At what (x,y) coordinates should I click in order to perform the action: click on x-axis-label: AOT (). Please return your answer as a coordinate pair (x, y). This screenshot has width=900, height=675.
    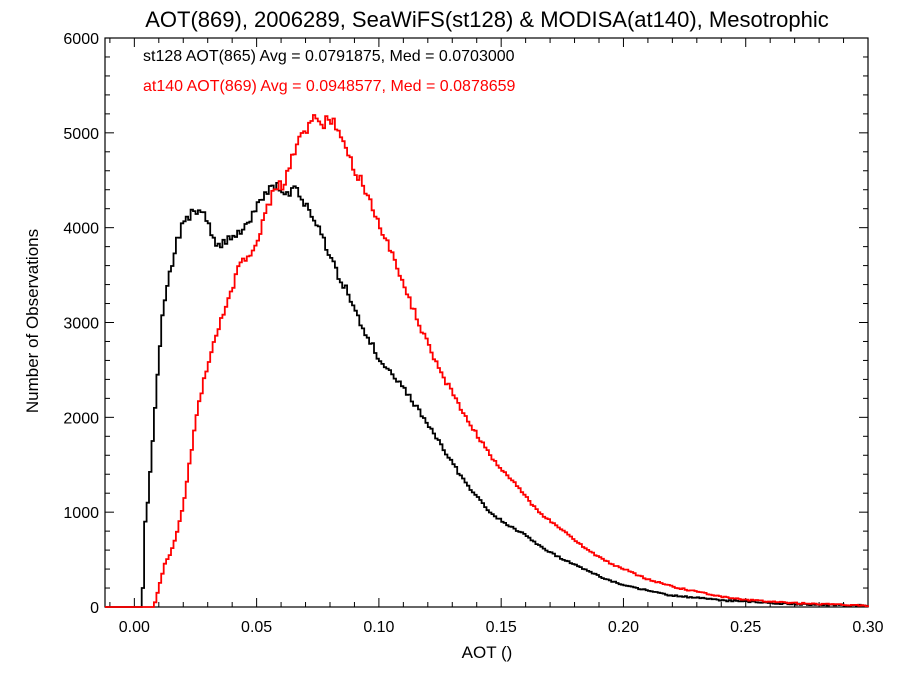
    Looking at the image, I should click on (487, 652).